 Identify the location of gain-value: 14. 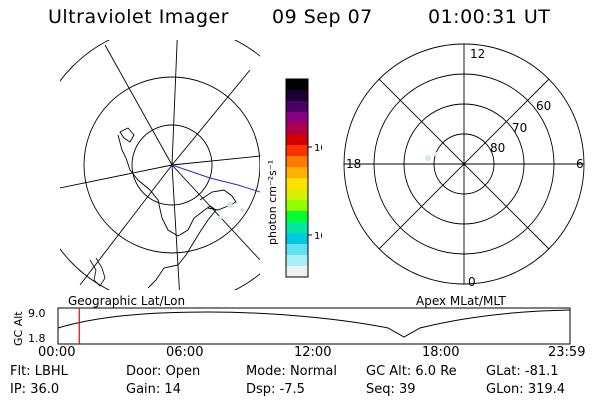
(172, 389).